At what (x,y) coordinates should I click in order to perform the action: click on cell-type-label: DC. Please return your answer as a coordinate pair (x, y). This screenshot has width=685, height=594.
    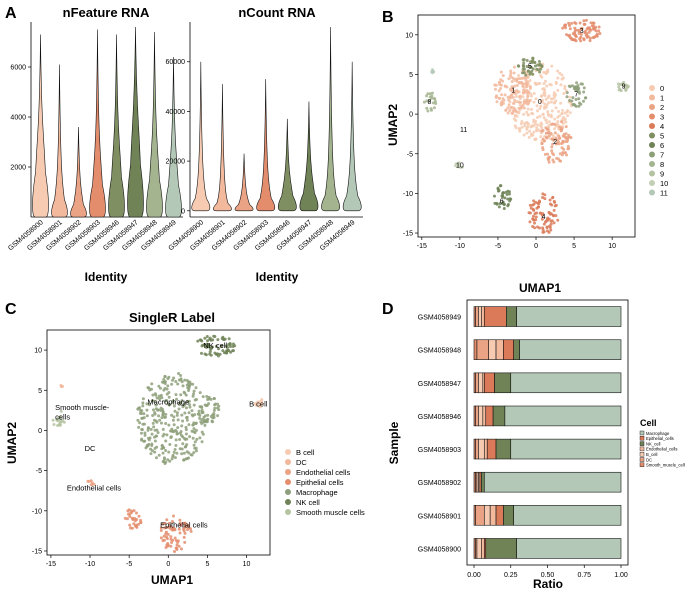
    Looking at the image, I should click on (90, 448).